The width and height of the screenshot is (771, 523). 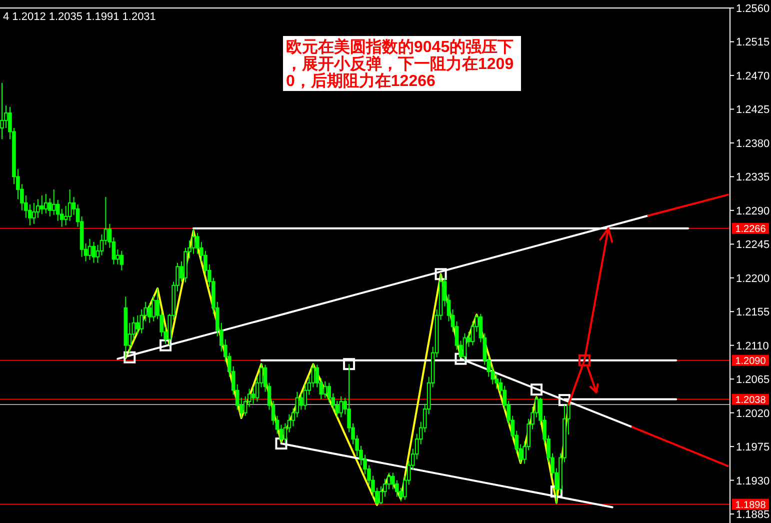 What do you see at coordinates (400, 63) in the screenshot?
I see `annotation: 欧元在美圆指数的9045的强压下，展开小反弹，下一阻力在12090，后期阻力在12266` at bounding box center [400, 63].